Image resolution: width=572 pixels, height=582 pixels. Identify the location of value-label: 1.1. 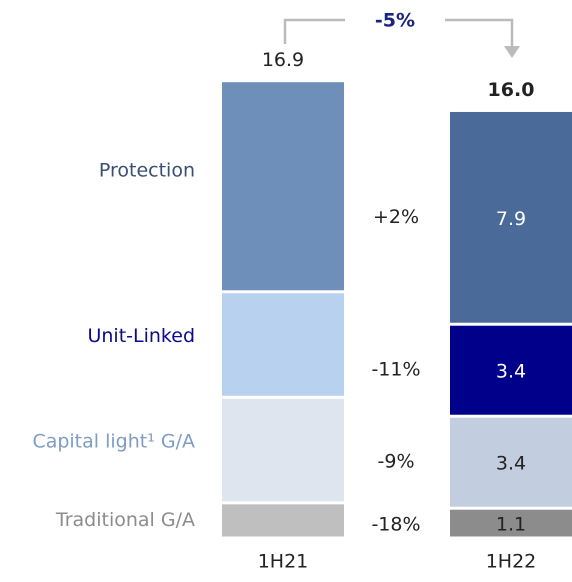
(511, 525).